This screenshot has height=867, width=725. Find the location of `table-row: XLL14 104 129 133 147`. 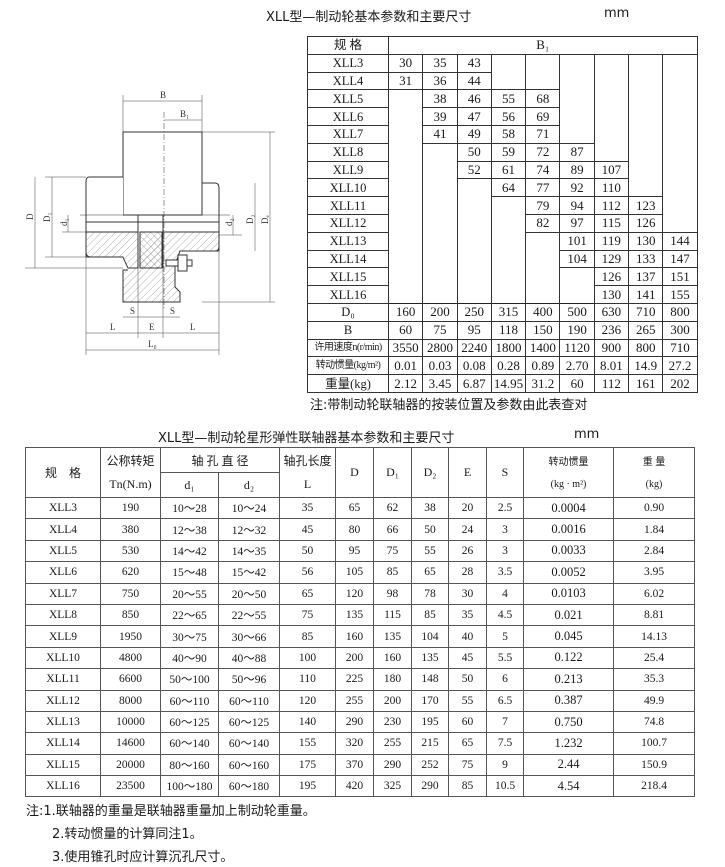

table-row: XLL14 104 129 133 147 is located at coordinates (502, 259).